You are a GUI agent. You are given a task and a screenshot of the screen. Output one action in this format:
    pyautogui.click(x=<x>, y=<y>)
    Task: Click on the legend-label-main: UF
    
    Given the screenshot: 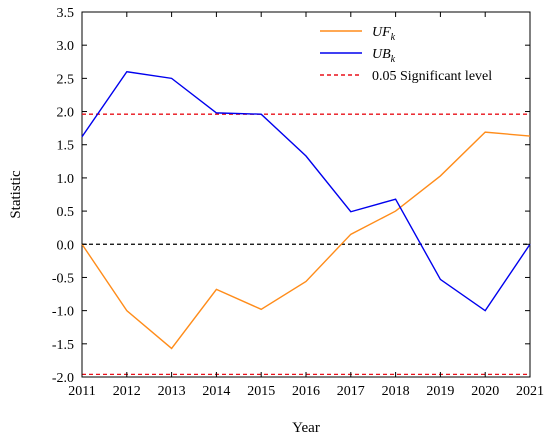 What is the action you would take?
    pyautogui.click(x=381, y=32)
    